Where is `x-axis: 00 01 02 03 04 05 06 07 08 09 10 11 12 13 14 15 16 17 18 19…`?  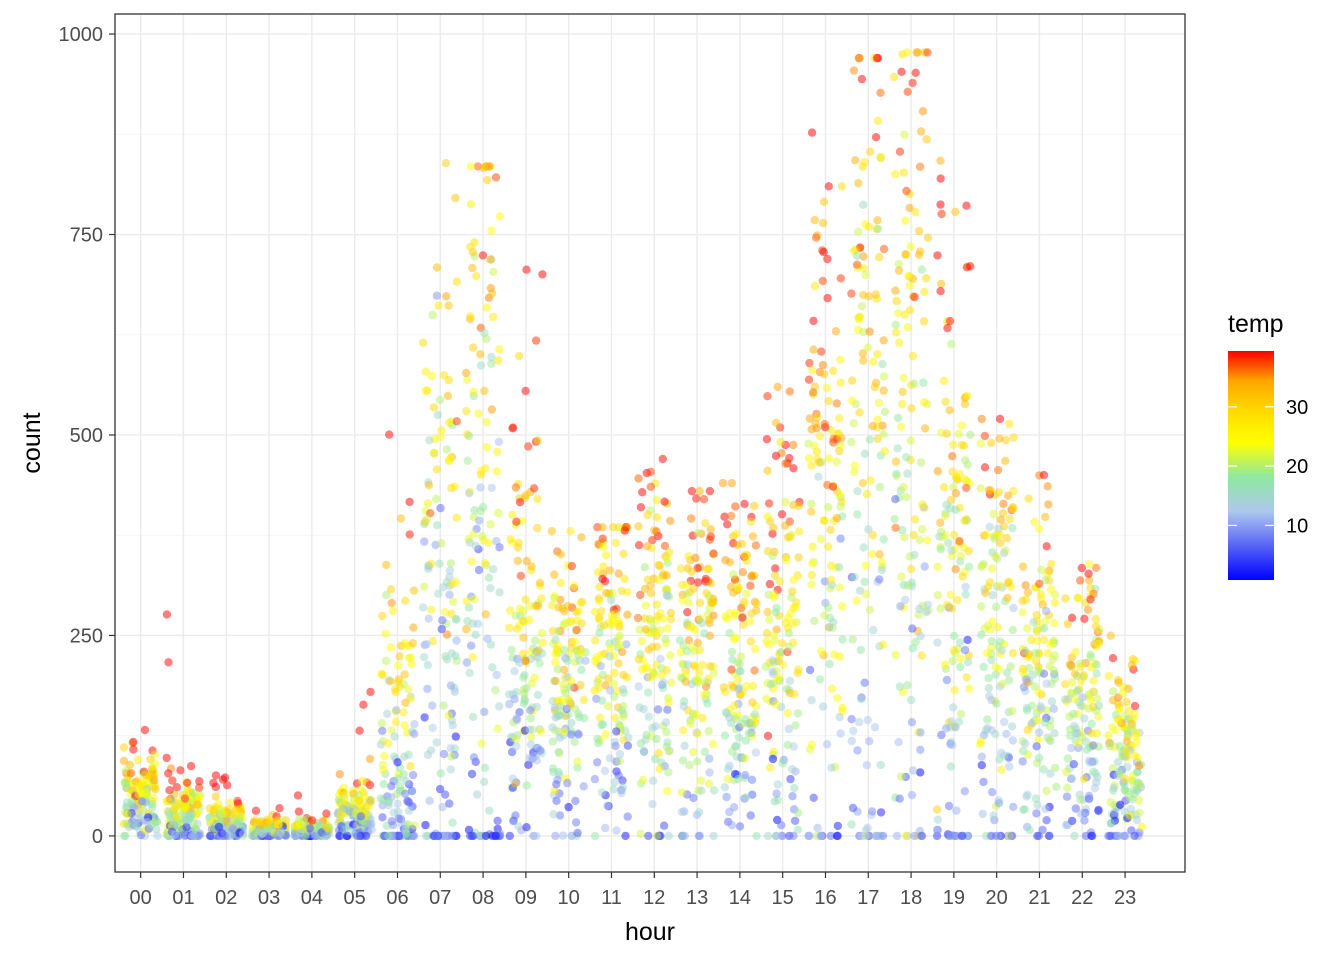 x-axis: 00 01 02 03 04 05 06 07 08 09 10 11 12 13 14 15 16 17 18 19… is located at coordinates (633, 890).